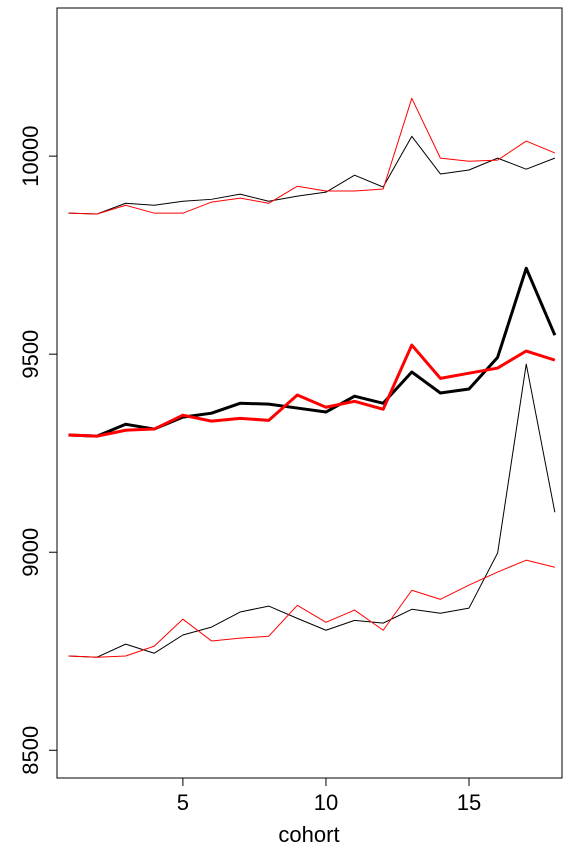  I want to click on y-tick-label: 8500, so click(30, 750).